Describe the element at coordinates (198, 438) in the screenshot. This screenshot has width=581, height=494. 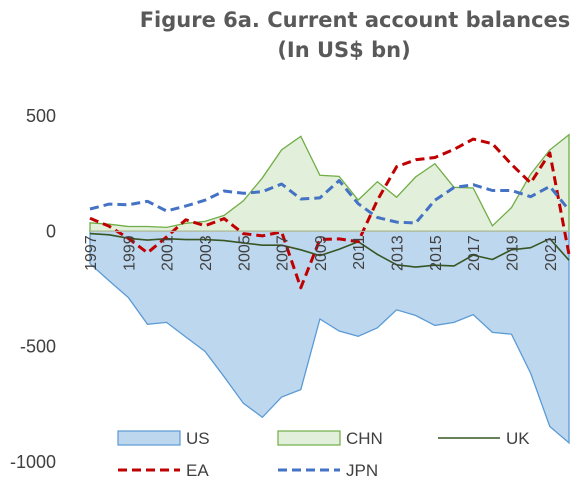
I see `legend-label: US` at that location.